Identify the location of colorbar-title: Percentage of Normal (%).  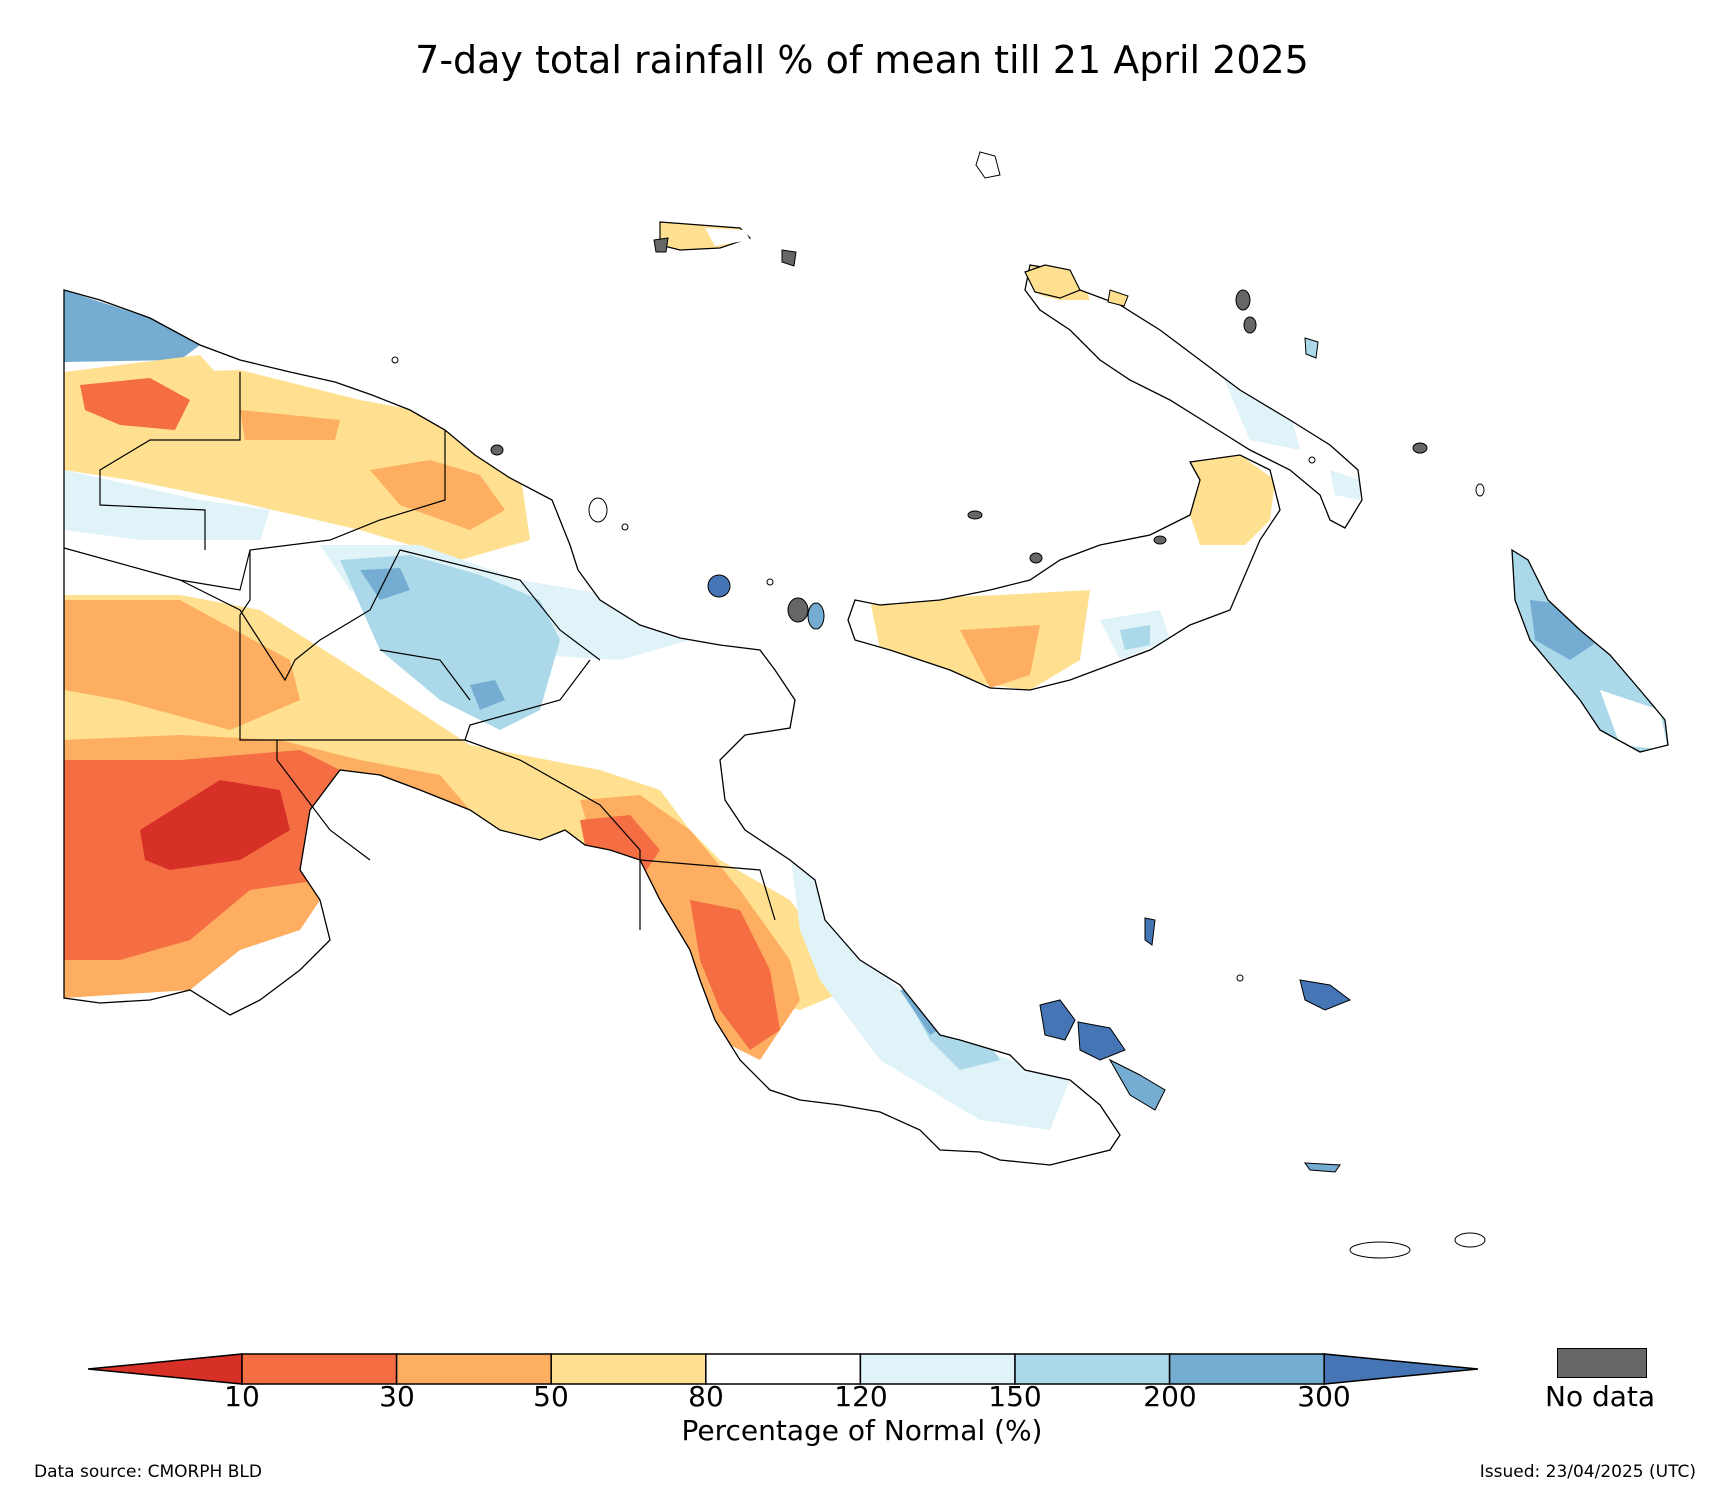
(862, 1430).